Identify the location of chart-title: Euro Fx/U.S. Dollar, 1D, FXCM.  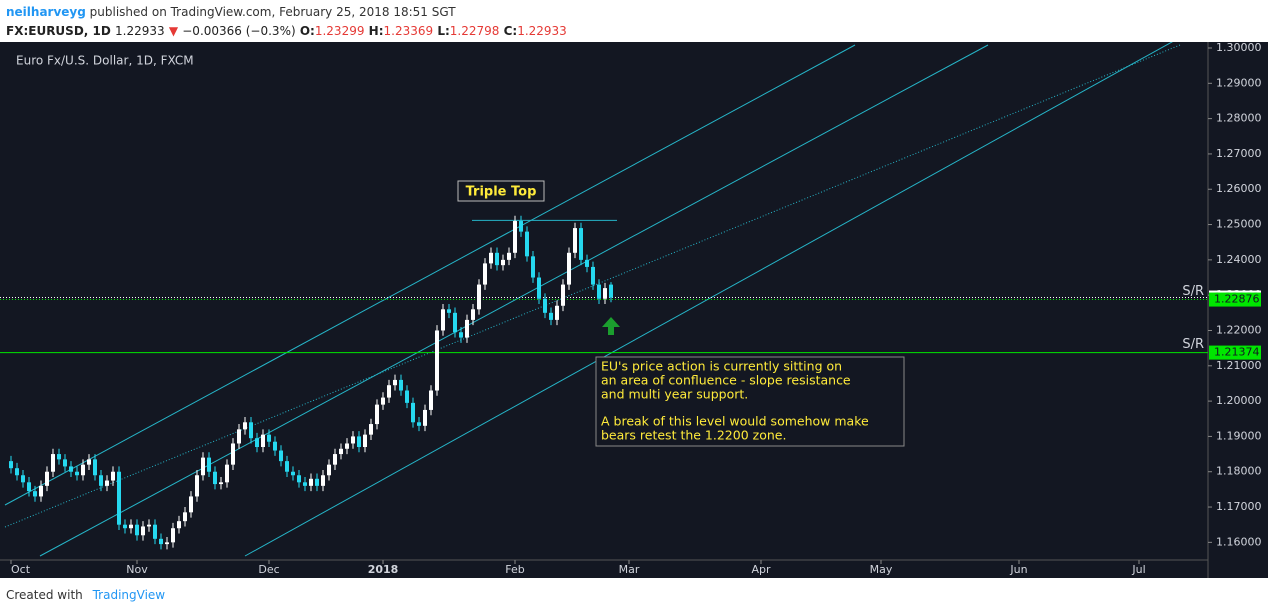
(105, 61).